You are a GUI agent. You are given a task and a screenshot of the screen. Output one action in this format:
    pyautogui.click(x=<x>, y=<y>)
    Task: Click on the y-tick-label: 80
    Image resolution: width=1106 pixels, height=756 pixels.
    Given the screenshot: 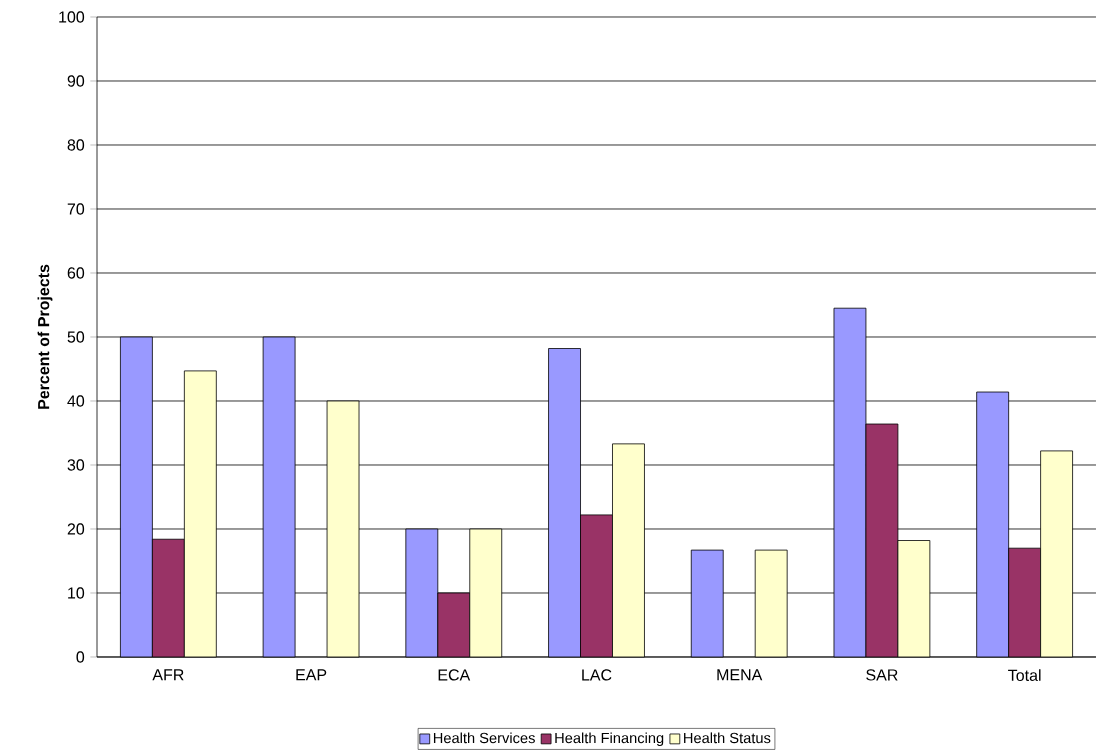 What is the action you would take?
    pyautogui.click(x=76, y=145)
    